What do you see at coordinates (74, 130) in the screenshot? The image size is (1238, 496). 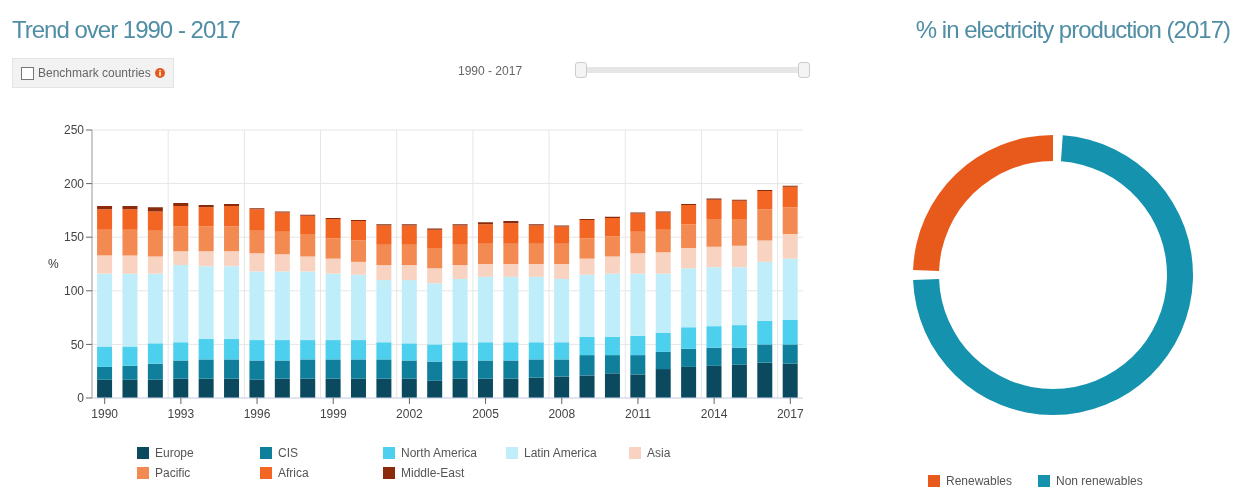 I see `y-tick-label: 250` at bounding box center [74, 130].